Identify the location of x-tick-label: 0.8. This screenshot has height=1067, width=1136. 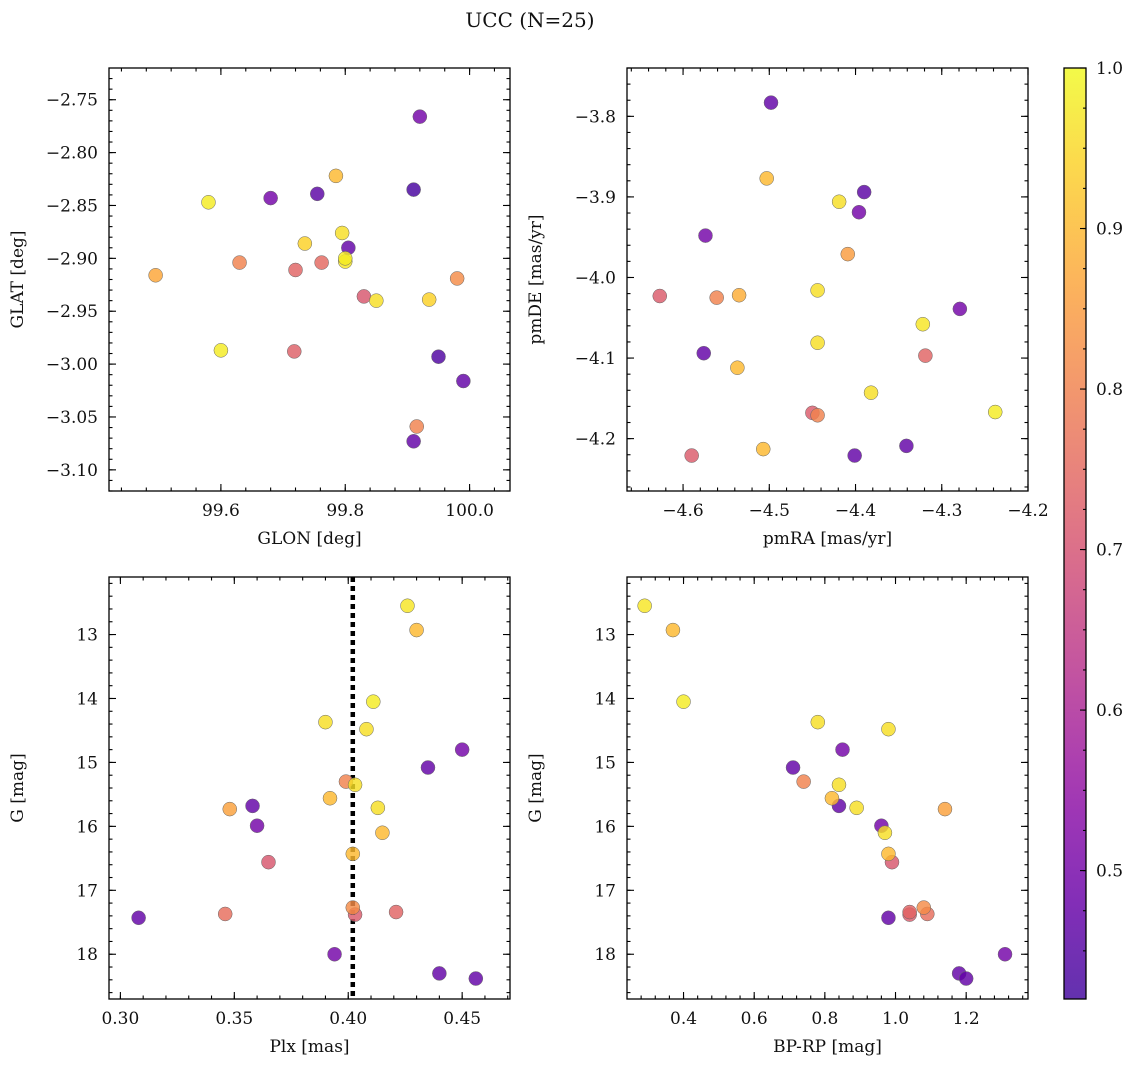
(824, 1019).